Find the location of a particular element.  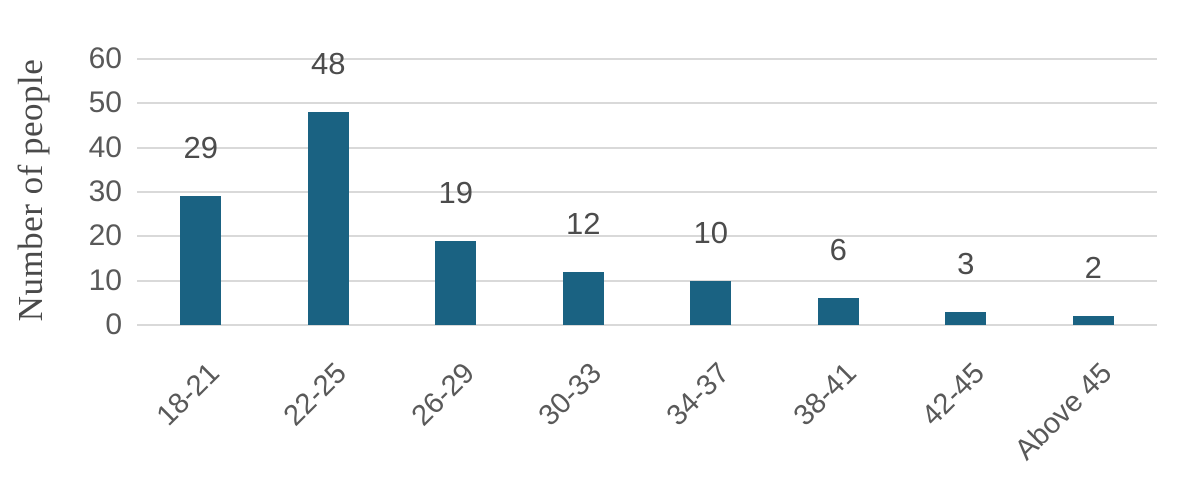

x-tick-label: 38-41 is located at coordinates (825, 395).